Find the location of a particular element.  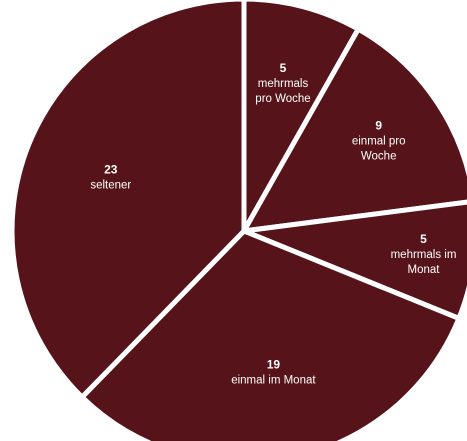

slice-label: 9 einmal pro Woche is located at coordinates (379, 140).